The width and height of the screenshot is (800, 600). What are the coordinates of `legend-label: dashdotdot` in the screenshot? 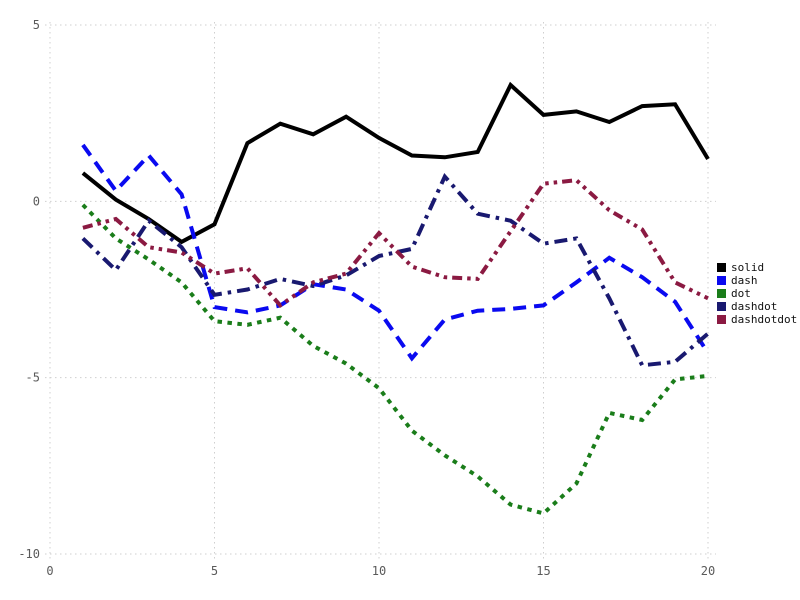 It's located at (764, 319).